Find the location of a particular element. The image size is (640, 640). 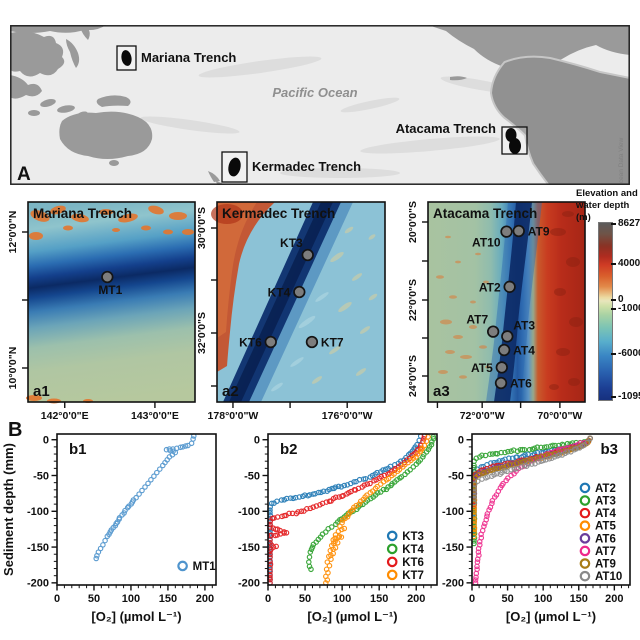

mariana-trench-label: Mariana Trench is located at coordinates (188, 57).